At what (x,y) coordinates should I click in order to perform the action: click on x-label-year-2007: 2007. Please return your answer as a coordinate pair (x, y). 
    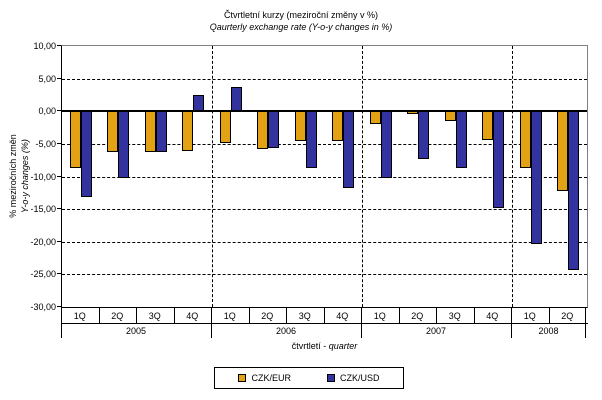
    Looking at the image, I should click on (436, 331).